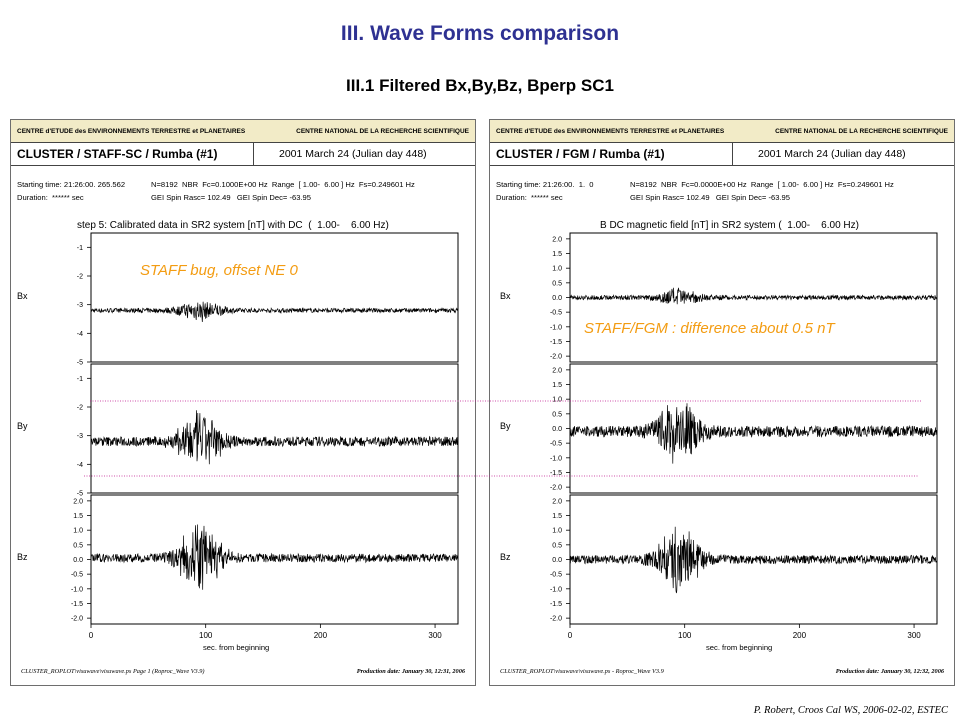  What do you see at coordinates (889, 671) in the screenshot?
I see `footer-production: Production date: January 30, 12:32, 2006` at bounding box center [889, 671].